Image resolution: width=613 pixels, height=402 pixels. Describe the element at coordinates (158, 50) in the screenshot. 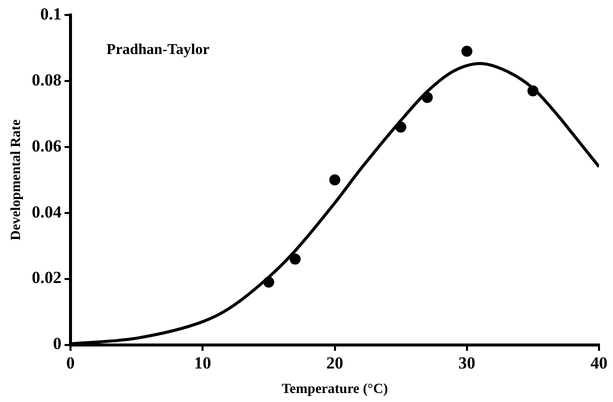

I see `annotation: Pradhan-Taylor` at that location.